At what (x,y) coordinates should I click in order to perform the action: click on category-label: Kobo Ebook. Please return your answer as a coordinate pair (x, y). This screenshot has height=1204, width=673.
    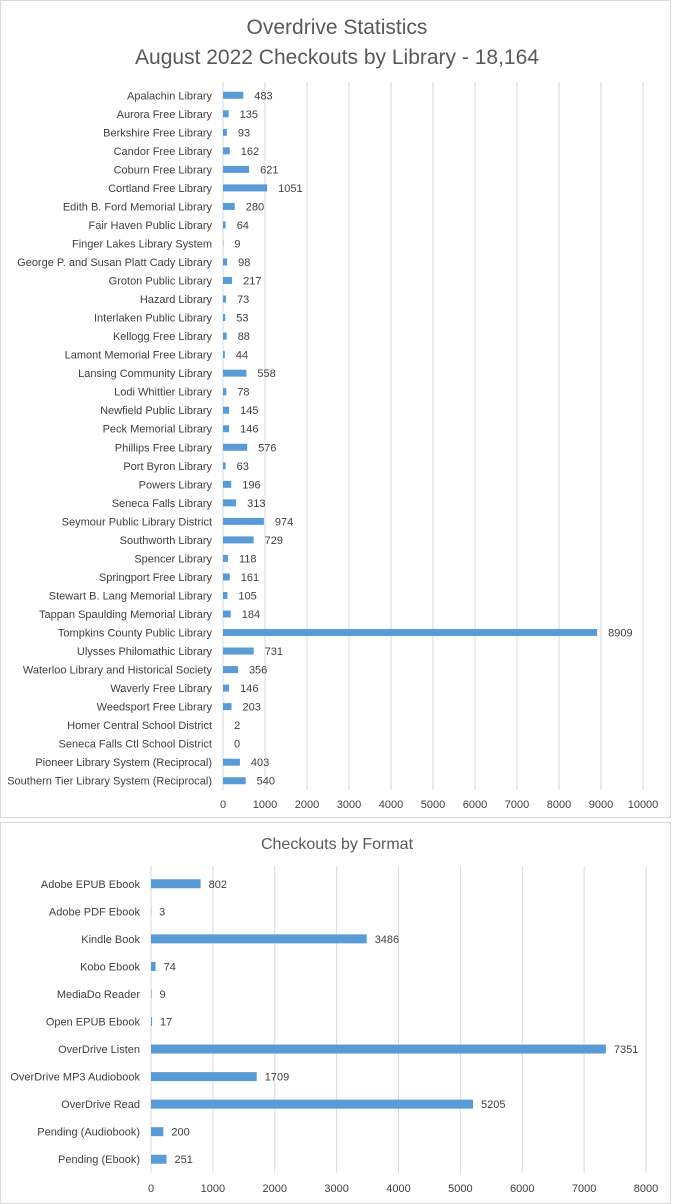
    Looking at the image, I should click on (110, 967).